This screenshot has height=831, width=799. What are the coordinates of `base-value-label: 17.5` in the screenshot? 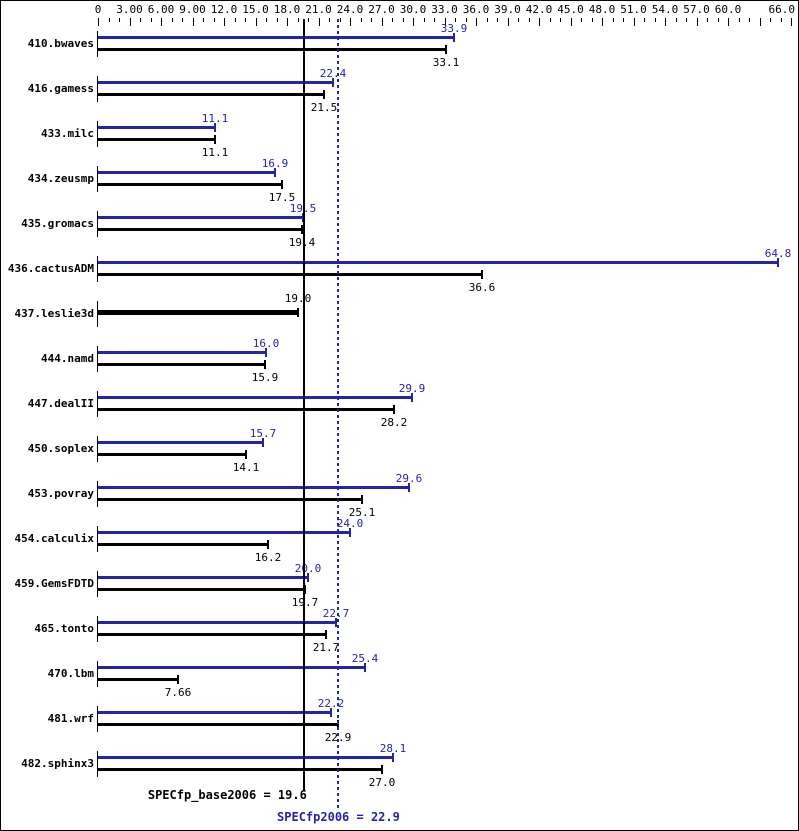 It's located at (282, 197).